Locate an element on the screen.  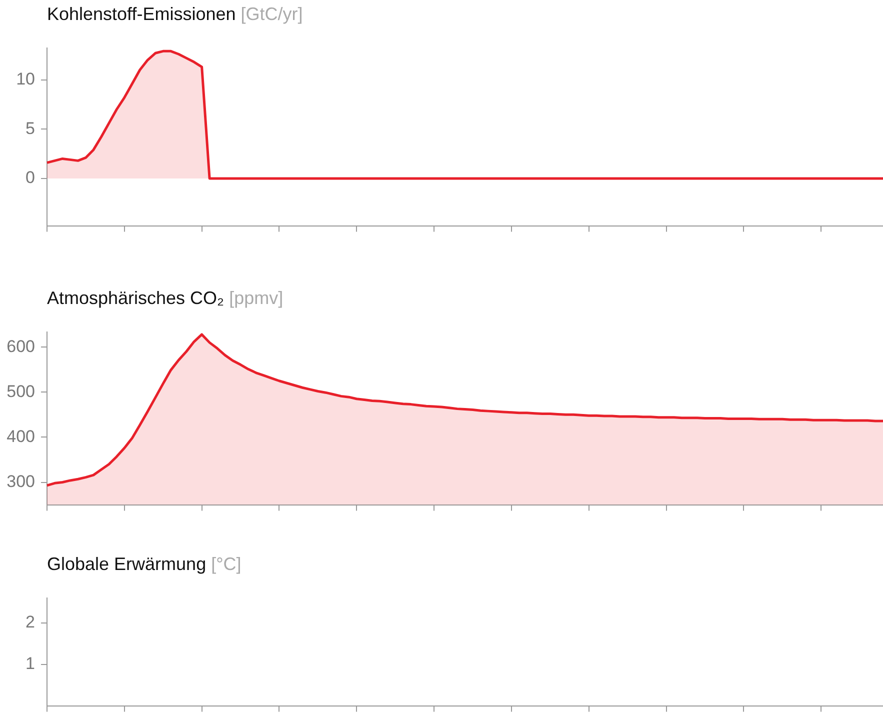
y-tick-label: 0 is located at coordinates (30, 178).